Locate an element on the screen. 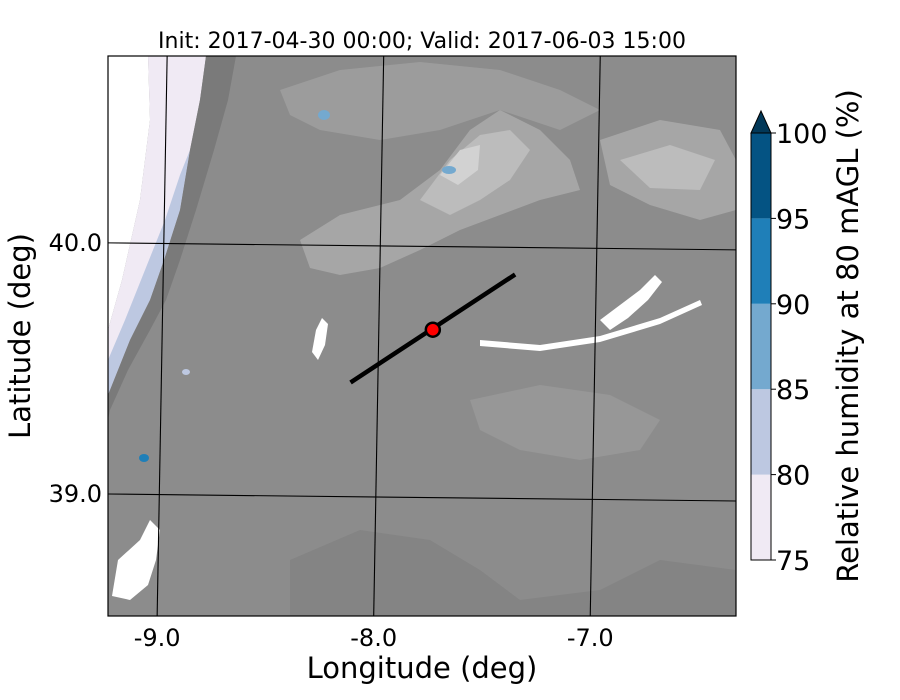 Image resolution: width=900 pixels, height=700 pixels. y-axis-ticks: 40.0 39.0 is located at coordinates (75, 368).